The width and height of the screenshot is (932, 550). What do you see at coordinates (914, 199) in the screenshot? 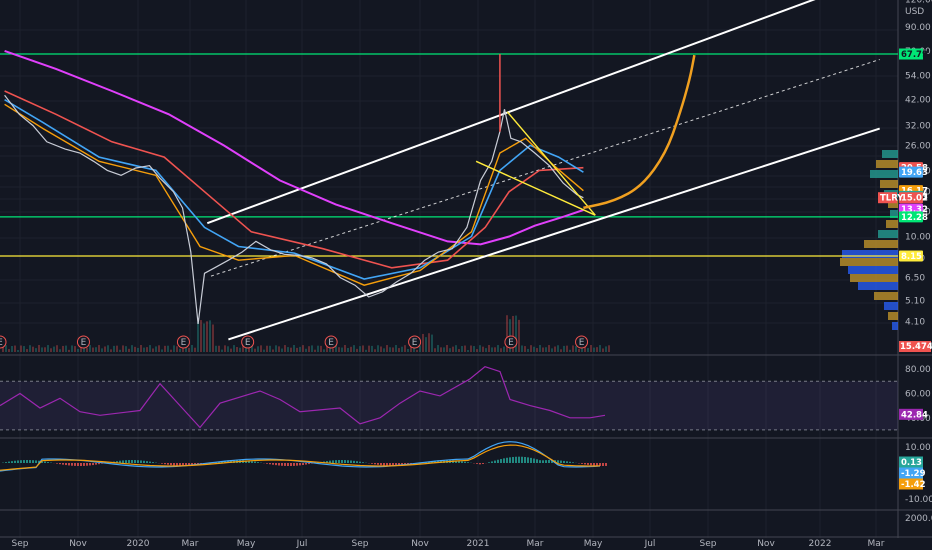
I see `price-tag-label: 15.02` at bounding box center [914, 199].